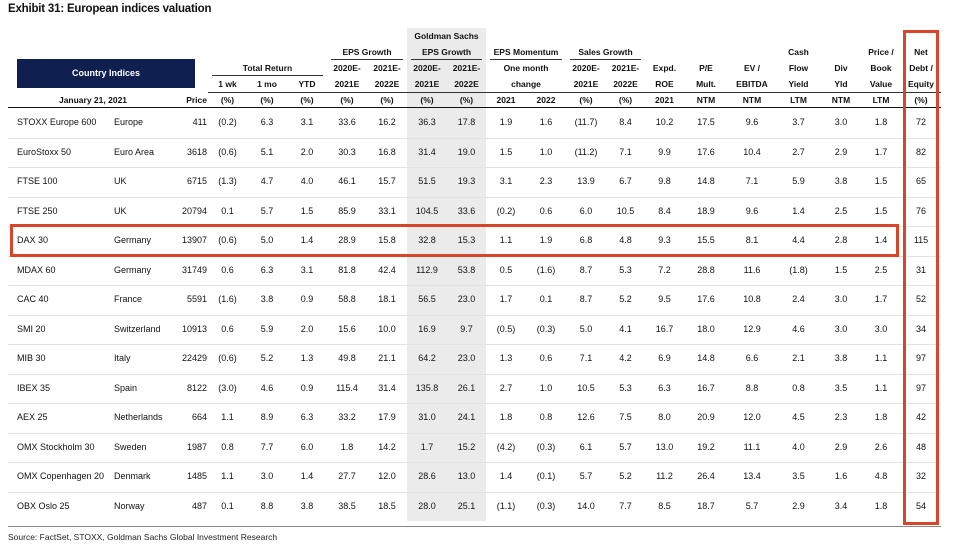 The image size is (961, 550). I want to click on table-cell: 3.5, so click(841, 387).